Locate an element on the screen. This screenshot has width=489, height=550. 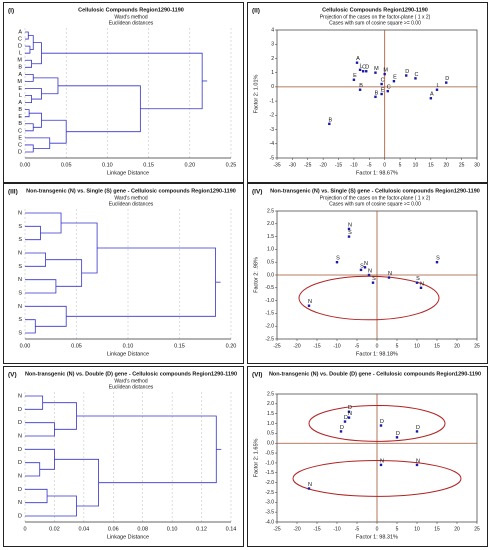
leaf-label: A is located at coordinates (20, 32).